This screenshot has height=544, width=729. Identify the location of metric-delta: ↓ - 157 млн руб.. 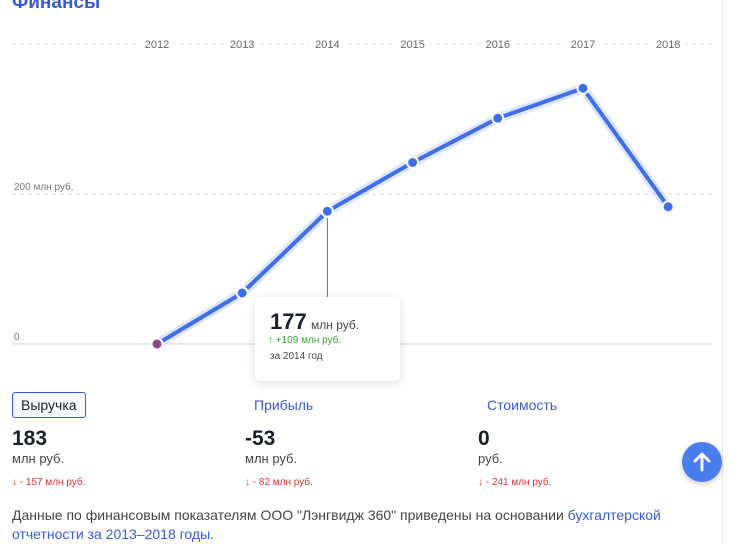
(49, 482).